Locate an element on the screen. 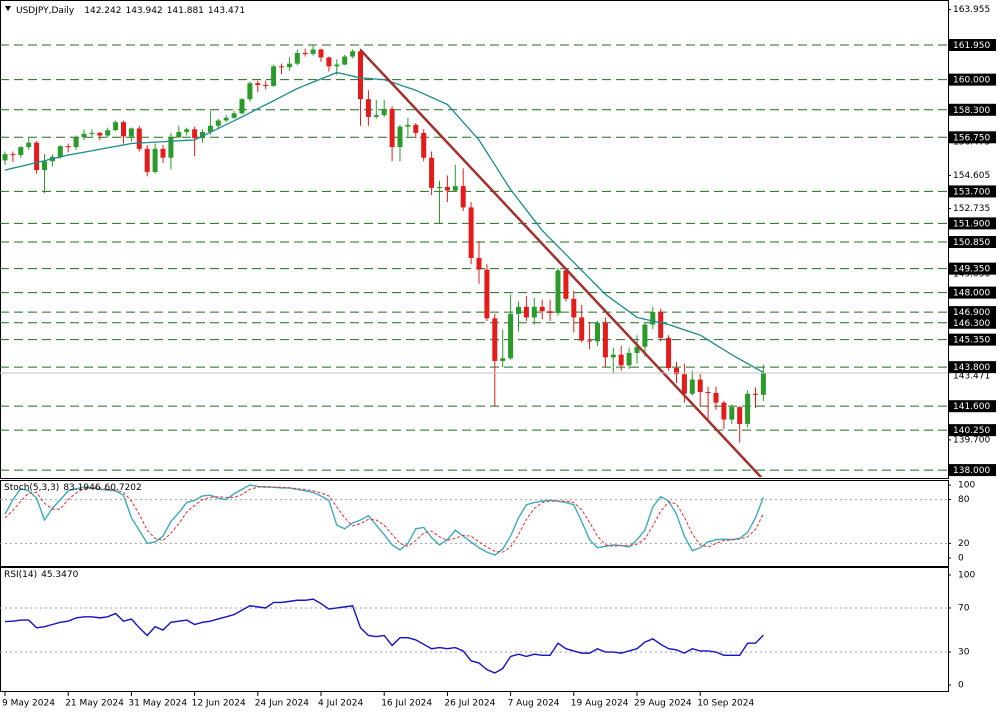 This screenshot has width=998, height=713. y-tick-label: 70 is located at coordinates (964, 608).